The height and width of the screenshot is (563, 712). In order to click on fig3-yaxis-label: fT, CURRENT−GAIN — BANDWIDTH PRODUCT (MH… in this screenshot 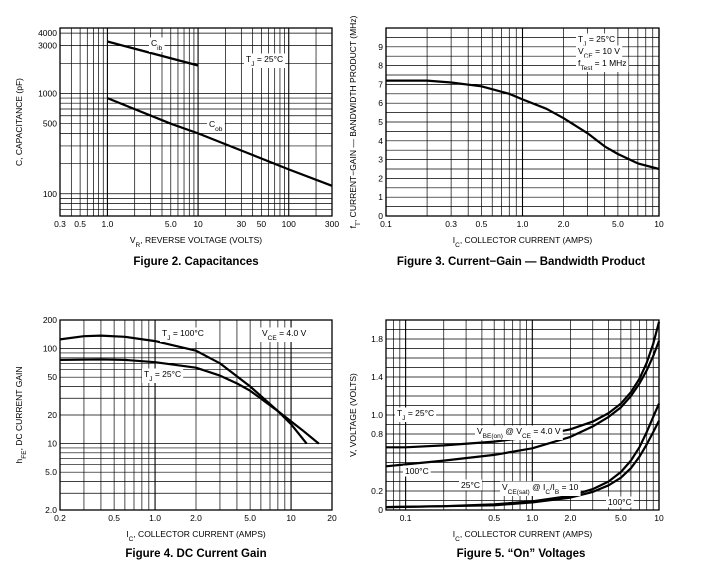, I will do `click(355, 121)`.